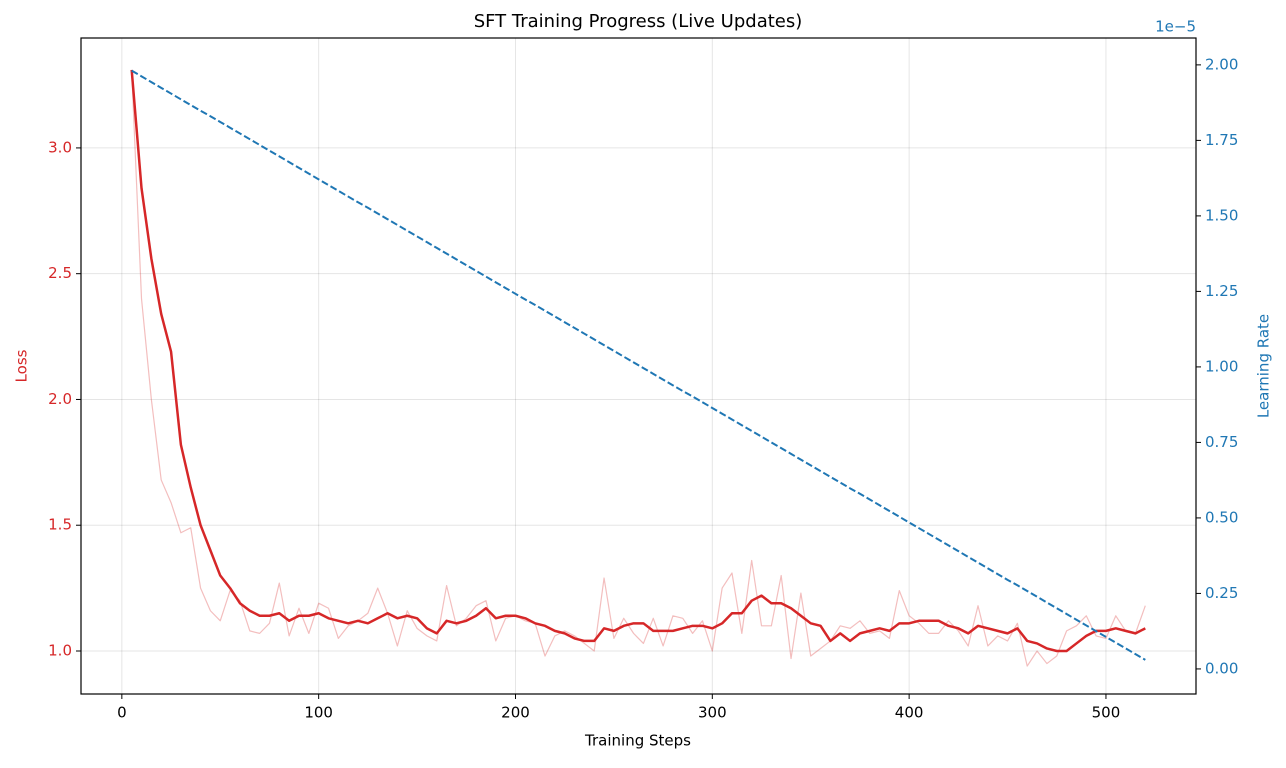  What do you see at coordinates (1221, 366) in the screenshot?
I see `y2-tick-label: 1.00` at bounding box center [1221, 366].